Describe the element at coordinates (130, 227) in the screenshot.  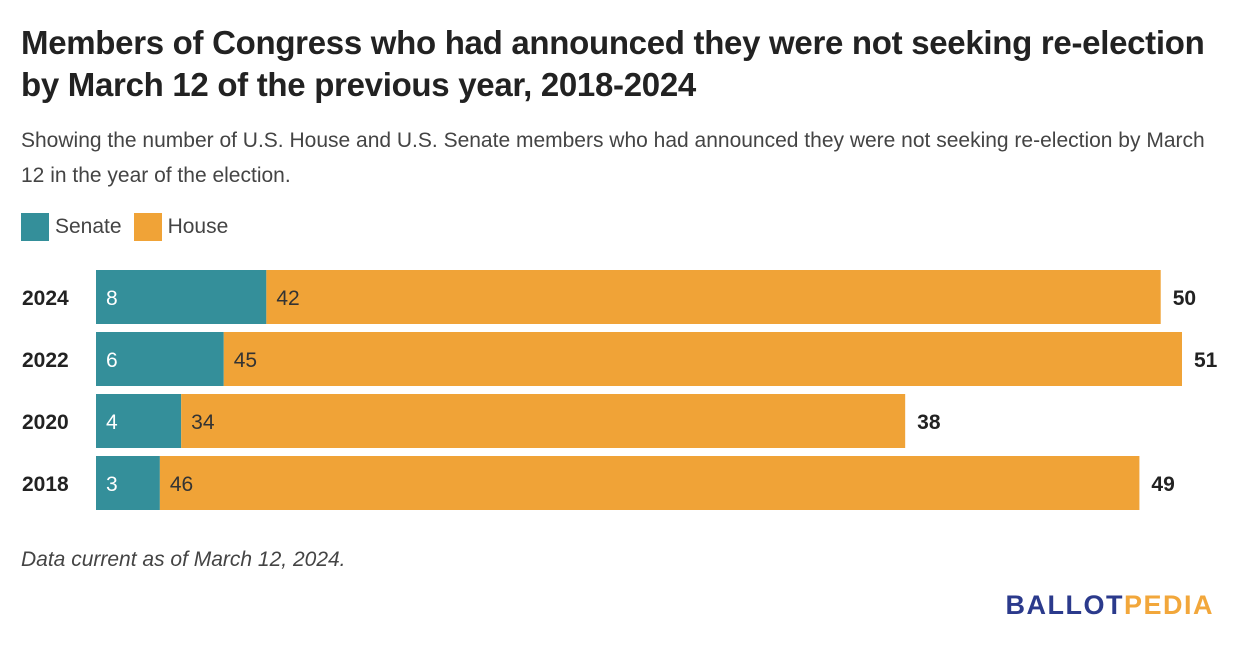
I see `legend: Senate House` at that location.